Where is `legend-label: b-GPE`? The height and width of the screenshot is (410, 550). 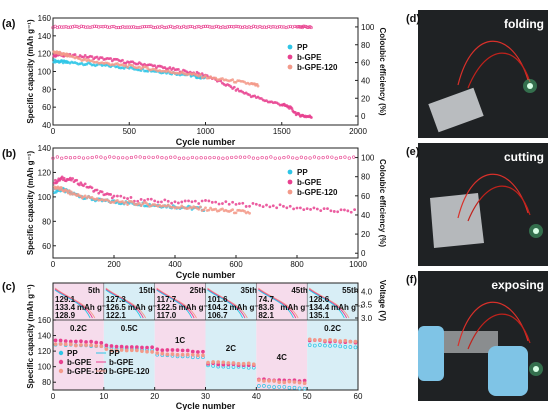 legend-label: b-GPE is located at coordinates (309, 182).